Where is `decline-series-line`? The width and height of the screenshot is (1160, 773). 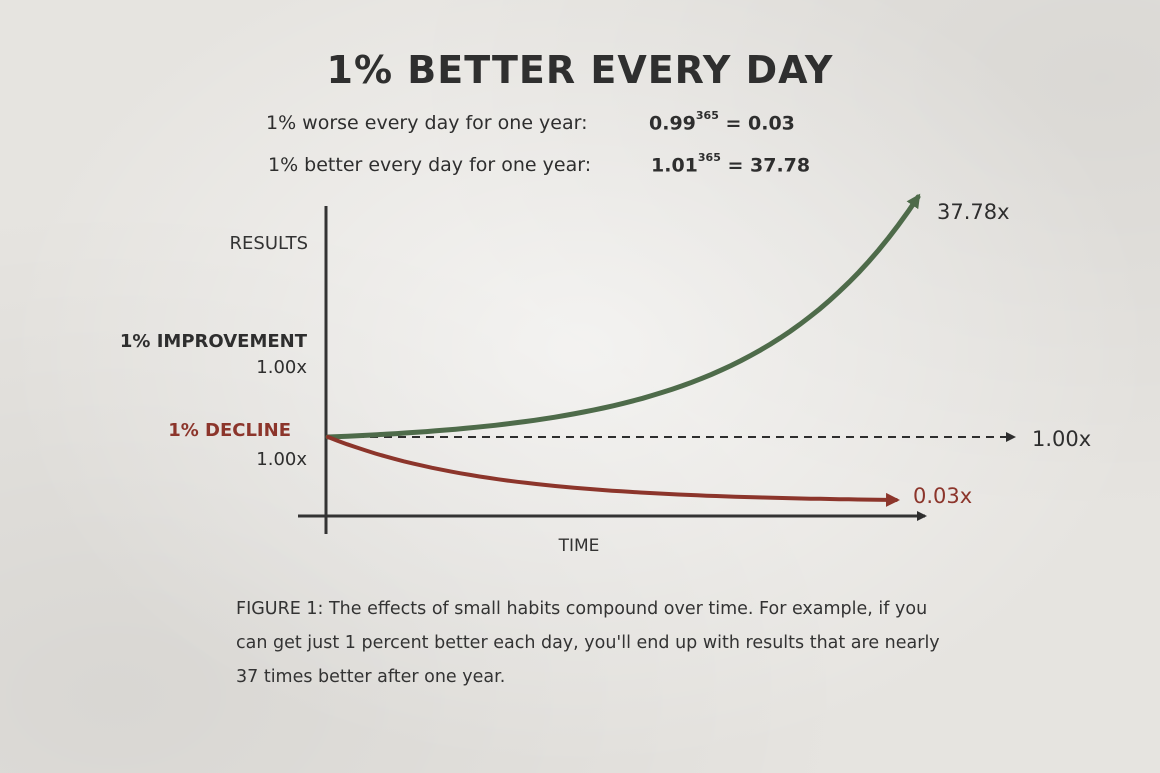
decline-series-line is located at coordinates (613, 471).